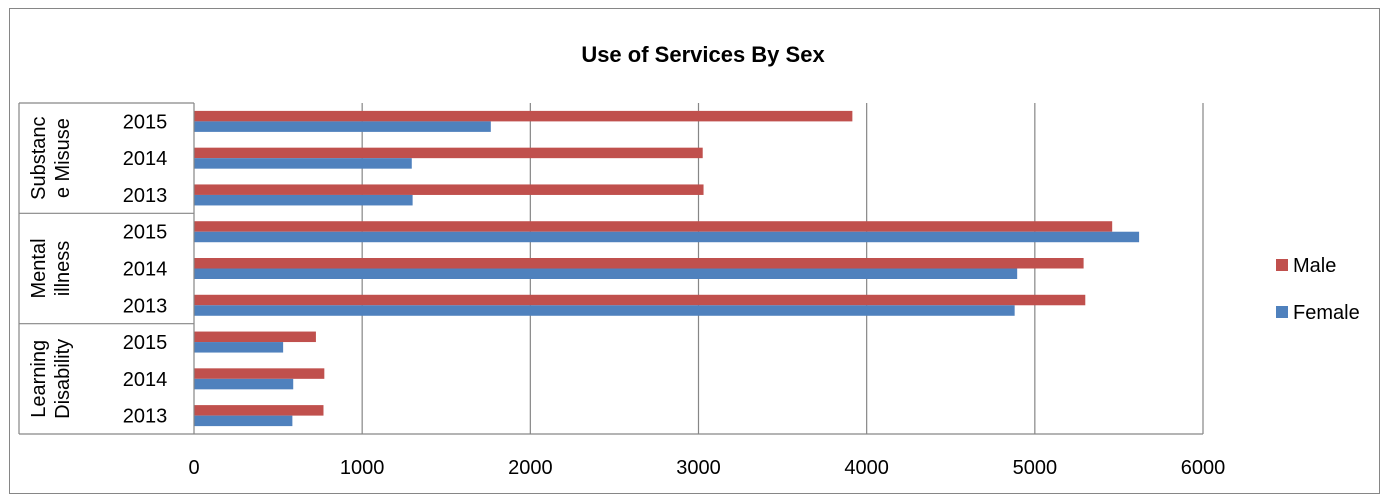  What do you see at coordinates (530, 468) in the screenshot?
I see `x-tick-label: 2000` at bounding box center [530, 468].